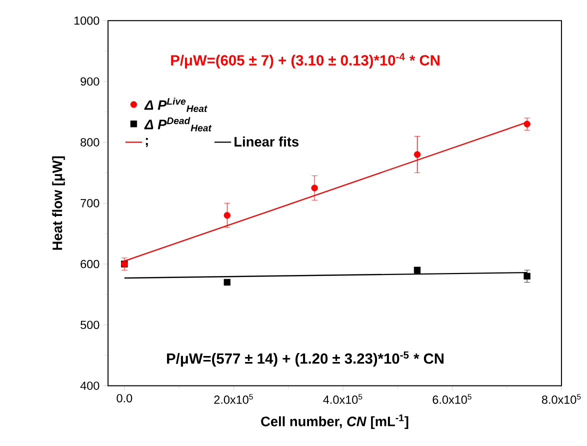 This screenshot has width=587, height=446. Describe the element at coordinates (90, 203) in the screenshot. I see `y-tick-label: 700` at that location.